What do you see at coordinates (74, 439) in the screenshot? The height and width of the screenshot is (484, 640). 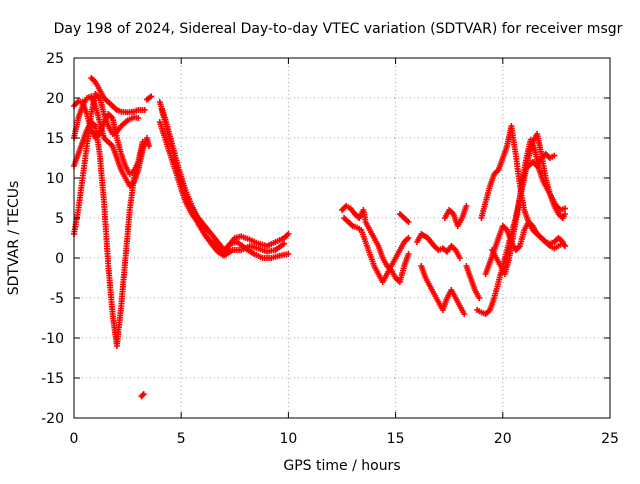 I see `x-tick-label: 0` at bounding box center [74, 439].